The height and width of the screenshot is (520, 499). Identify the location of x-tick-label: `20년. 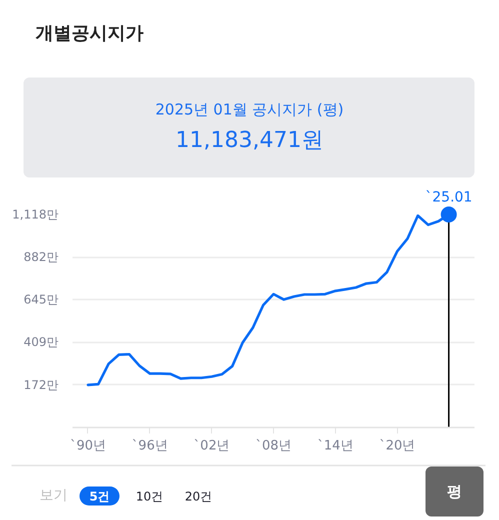
(397, 446).